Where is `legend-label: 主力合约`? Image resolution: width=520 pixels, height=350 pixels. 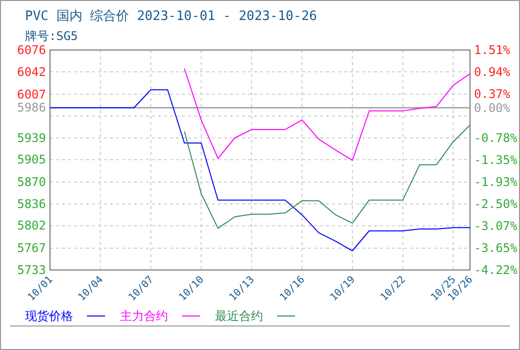
legend-label: 主力合约 is located at coordinates (144, 316).